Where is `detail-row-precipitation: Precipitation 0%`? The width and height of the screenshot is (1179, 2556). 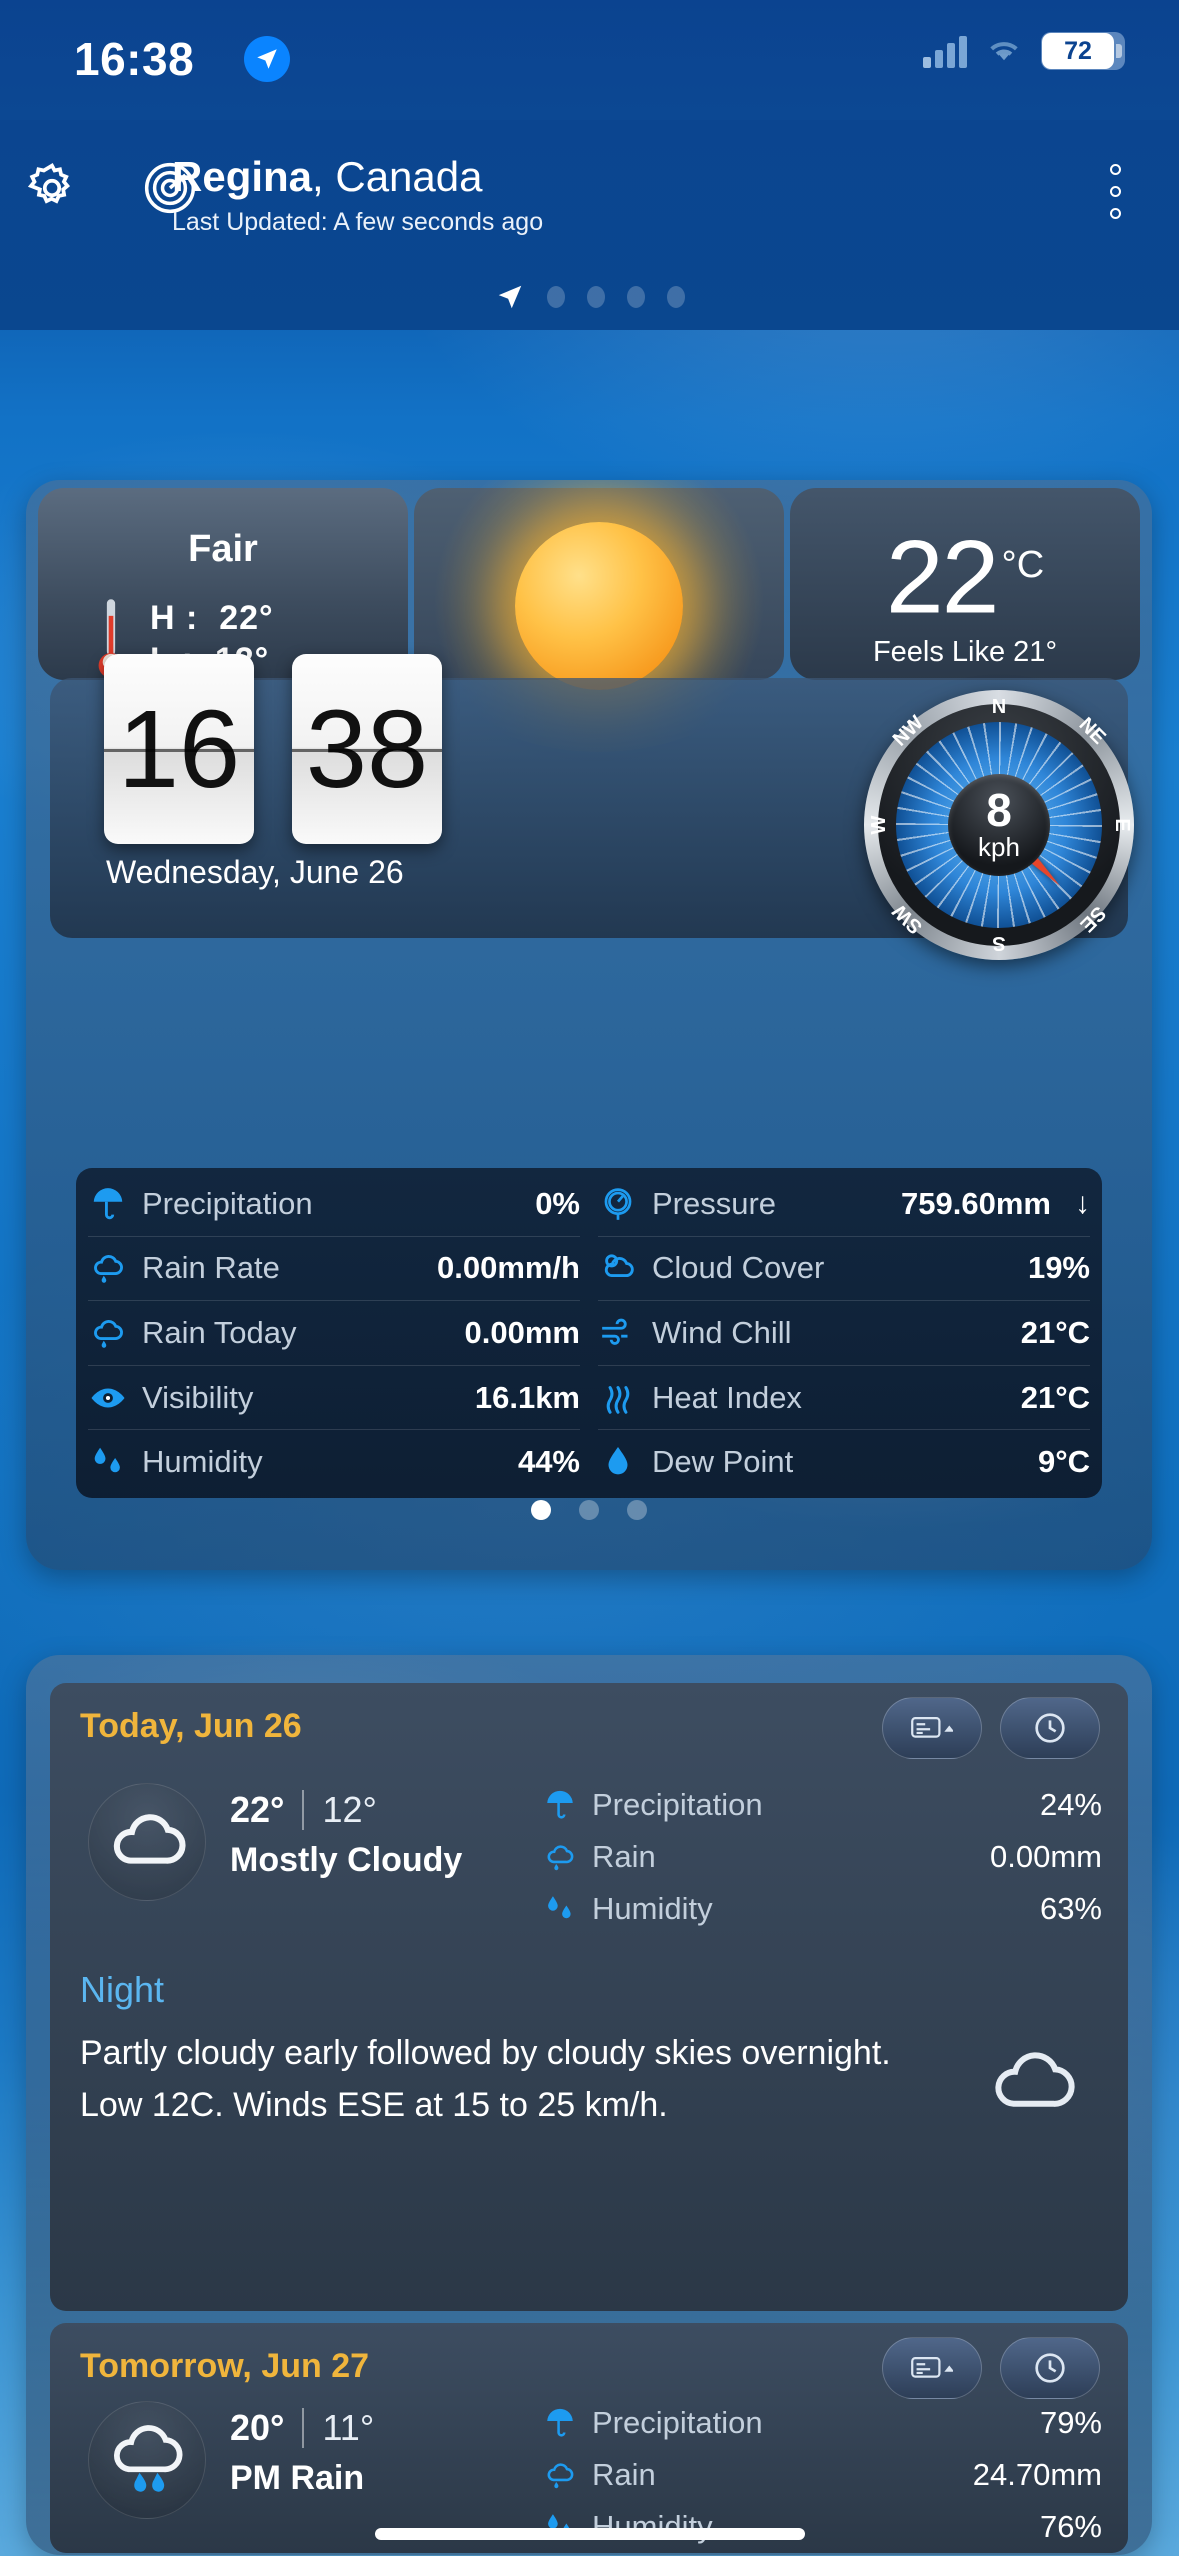 detail-row-precipitation: Precipitation 0% is located at coordinates (334, 1204).